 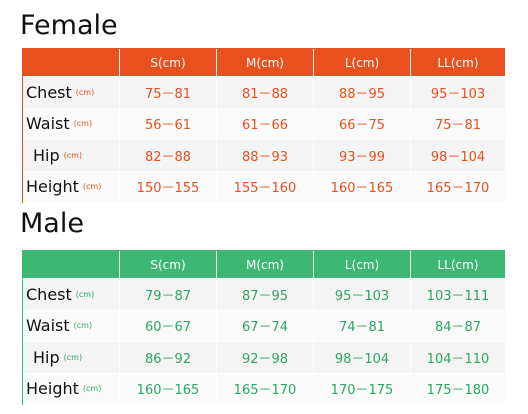 I want to click on size-value: 175－180, so click(x=458, y=389).